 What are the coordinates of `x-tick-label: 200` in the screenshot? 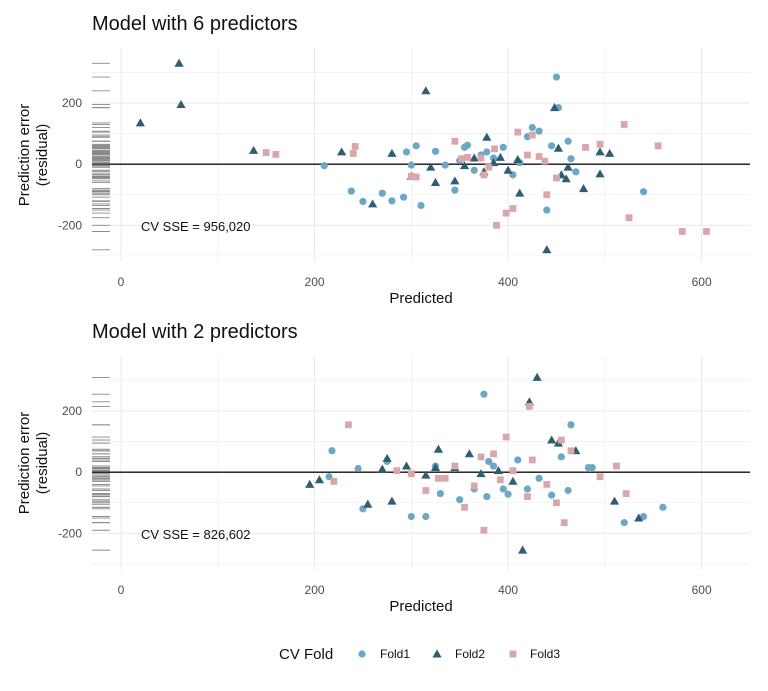 It's located at (315, 590).